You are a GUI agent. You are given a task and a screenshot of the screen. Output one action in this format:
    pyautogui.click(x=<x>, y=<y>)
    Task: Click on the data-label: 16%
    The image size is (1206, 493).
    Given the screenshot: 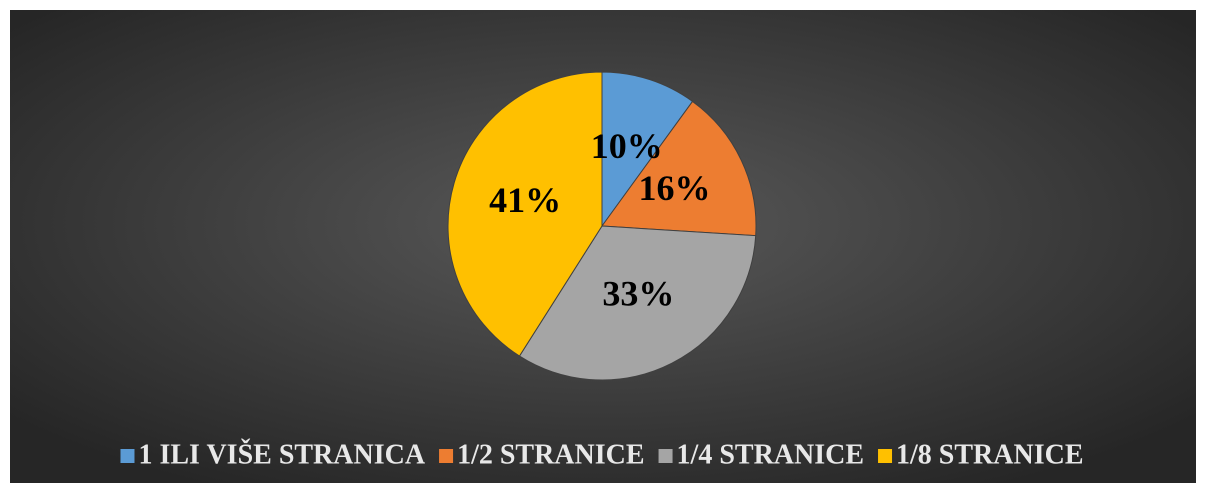 What is the action you would take?
    pyautogui.click(x=674, y=188)
    